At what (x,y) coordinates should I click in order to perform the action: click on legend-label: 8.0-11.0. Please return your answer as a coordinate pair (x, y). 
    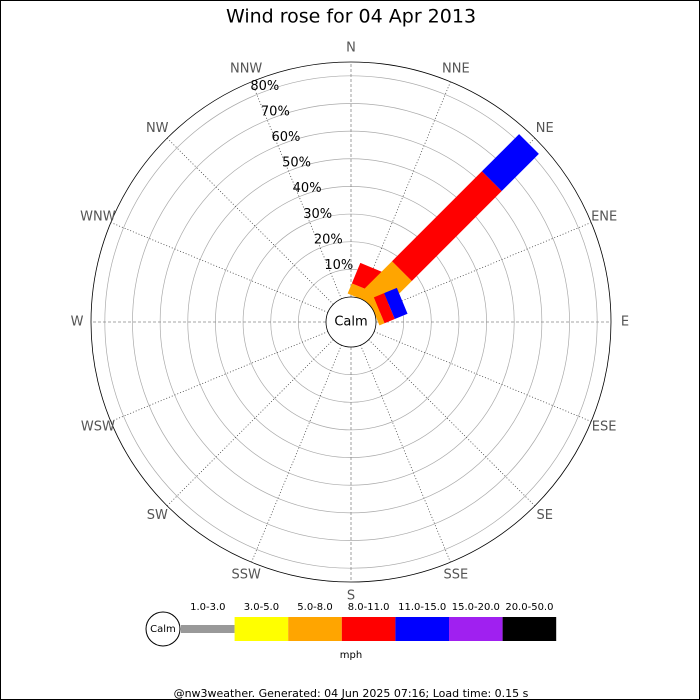
    Looking at the image, I should click on (369, 607).